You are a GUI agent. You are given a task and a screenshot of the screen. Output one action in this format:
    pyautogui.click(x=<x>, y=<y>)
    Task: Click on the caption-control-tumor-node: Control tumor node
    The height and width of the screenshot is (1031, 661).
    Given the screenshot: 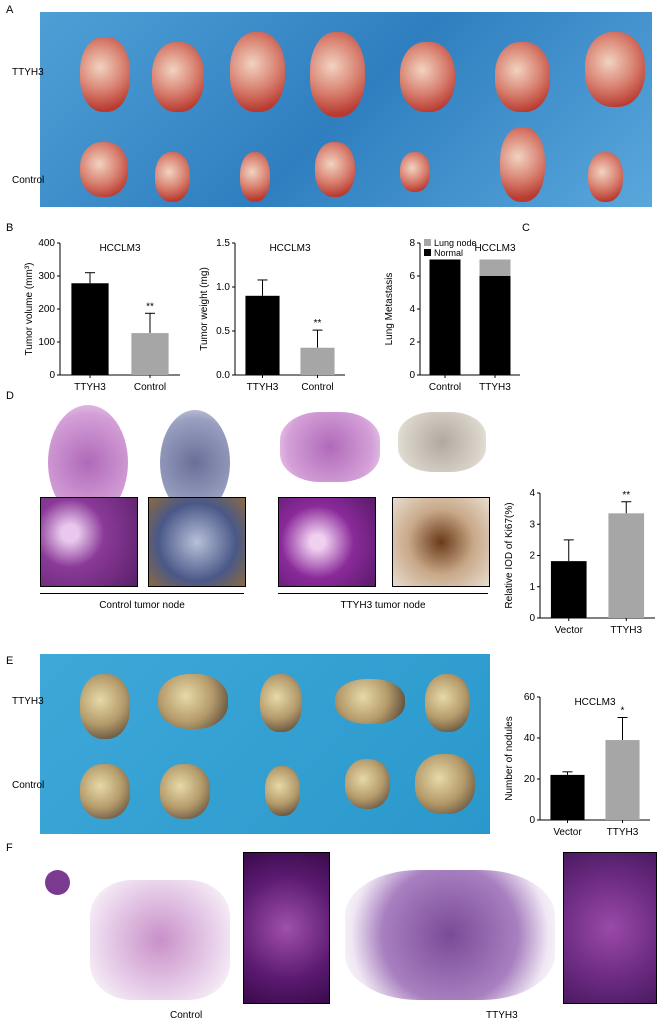 What is the action you would take?
    pyautogui.click(x=142, y=605)
    